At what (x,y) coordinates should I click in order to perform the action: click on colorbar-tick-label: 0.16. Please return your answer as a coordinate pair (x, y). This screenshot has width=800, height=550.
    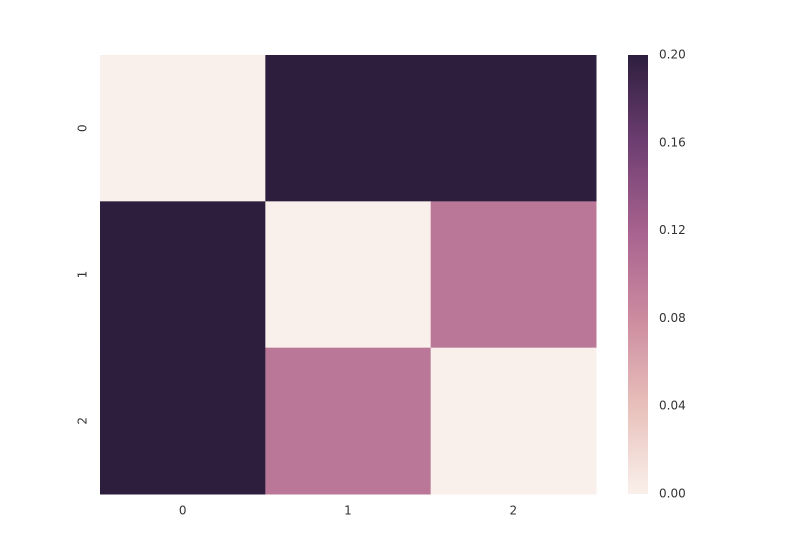
    Looking at the image, I should click on (672, 142).